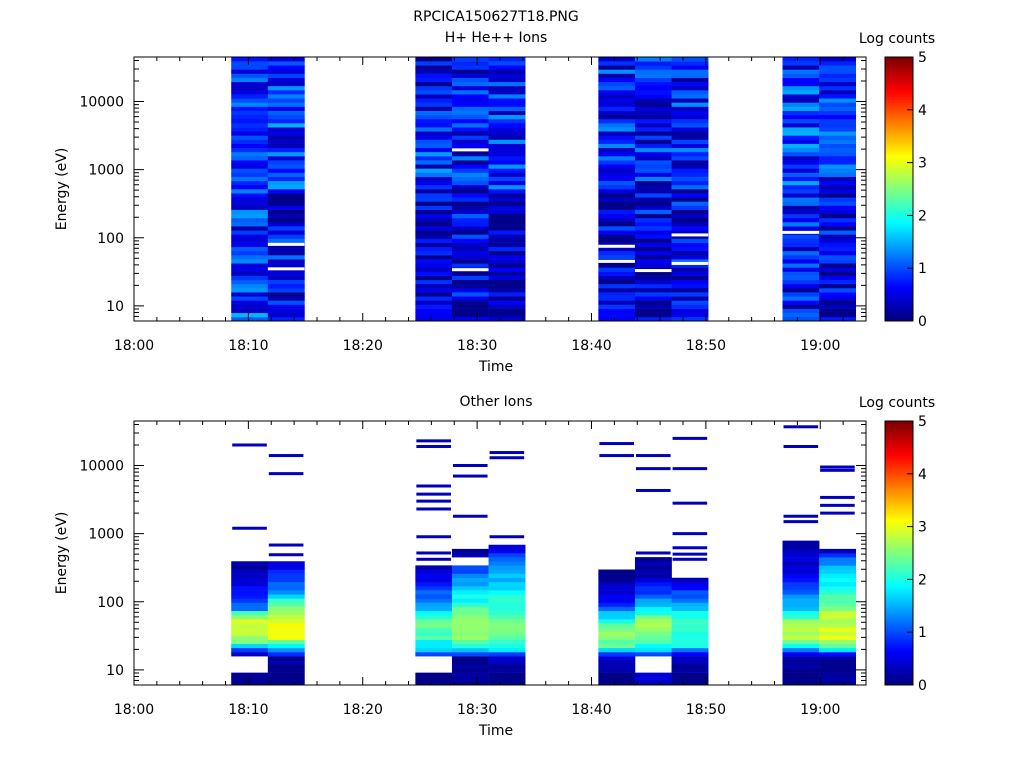 Image resolution: width=1024 pixels, height=768 pixels. Describe the element at coordinates (495, 17) in the screenshot. I see `figure-title: RPCICA150627T18.PNG` at that location.